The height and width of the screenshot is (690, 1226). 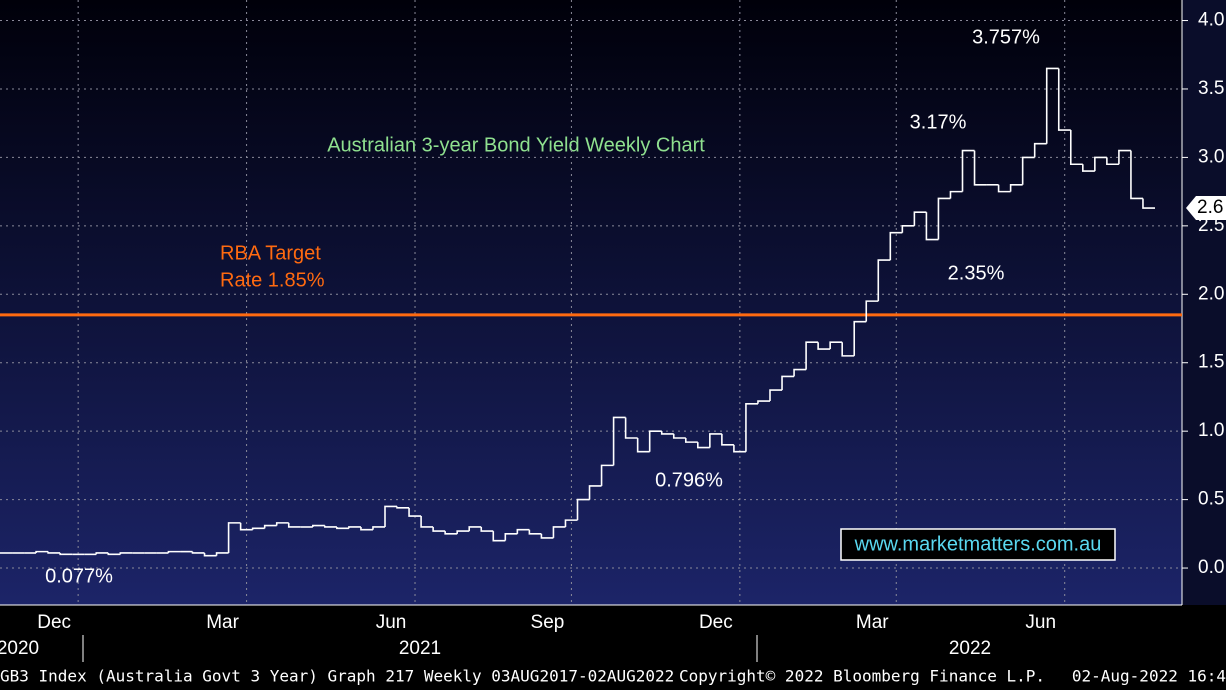 I want to click on watermark: www.marketmatters.com.au, so click(x=978, y=544).